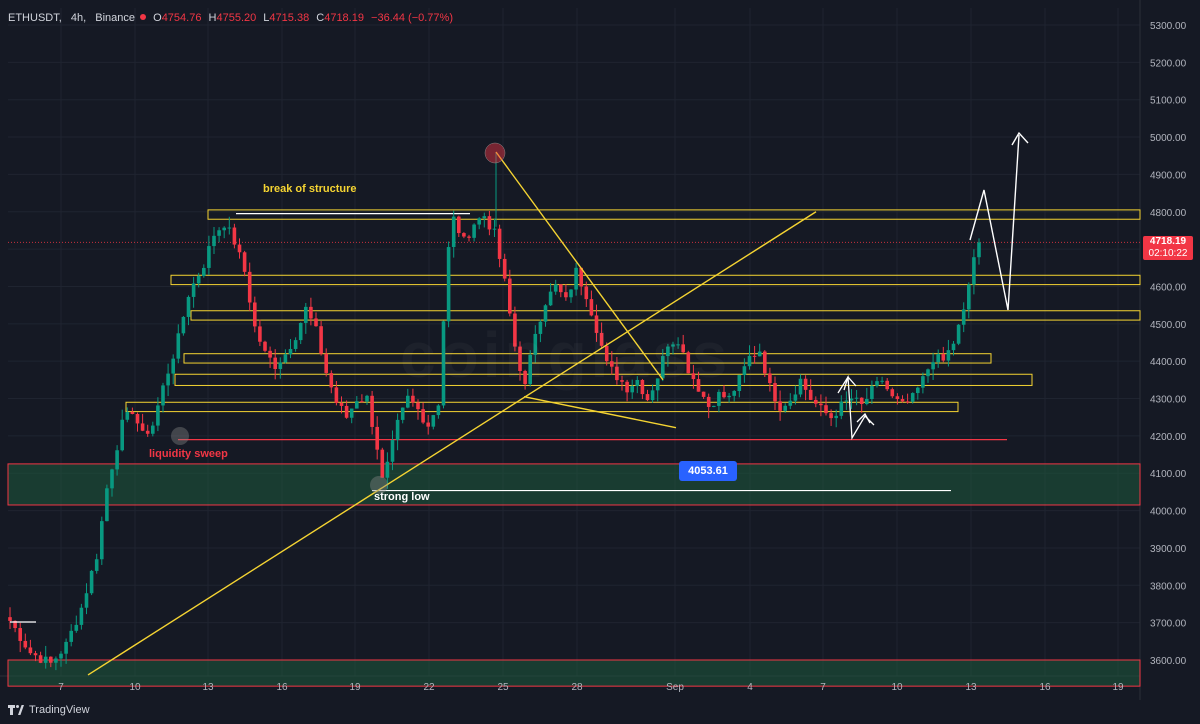 The width and height of the screenshot is (1200, 724). I want to click on tradingview-logo: TradingView, so click(49, 710).